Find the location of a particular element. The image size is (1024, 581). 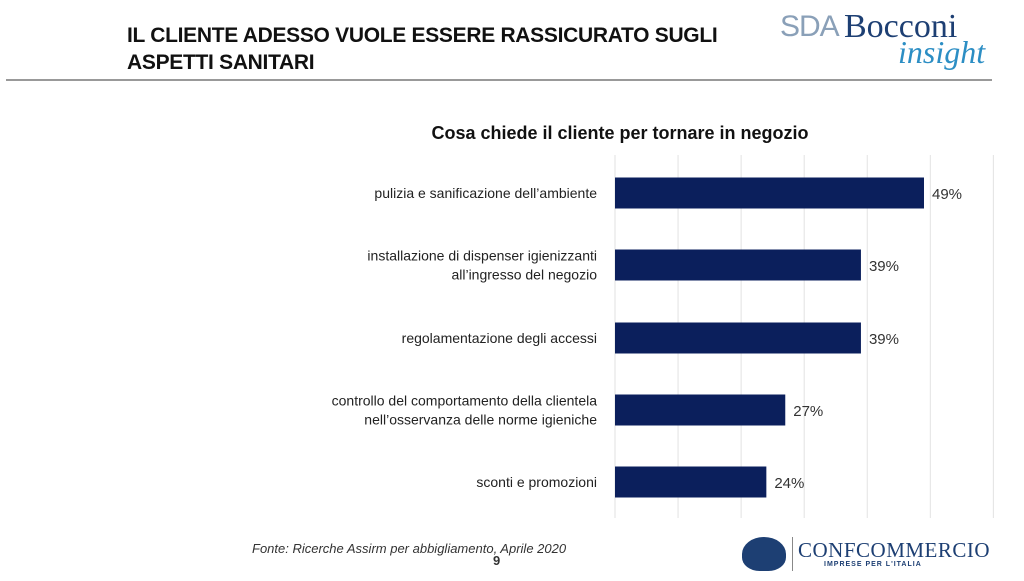

eagle-emblem-icon is located at coordinates (764, 554).